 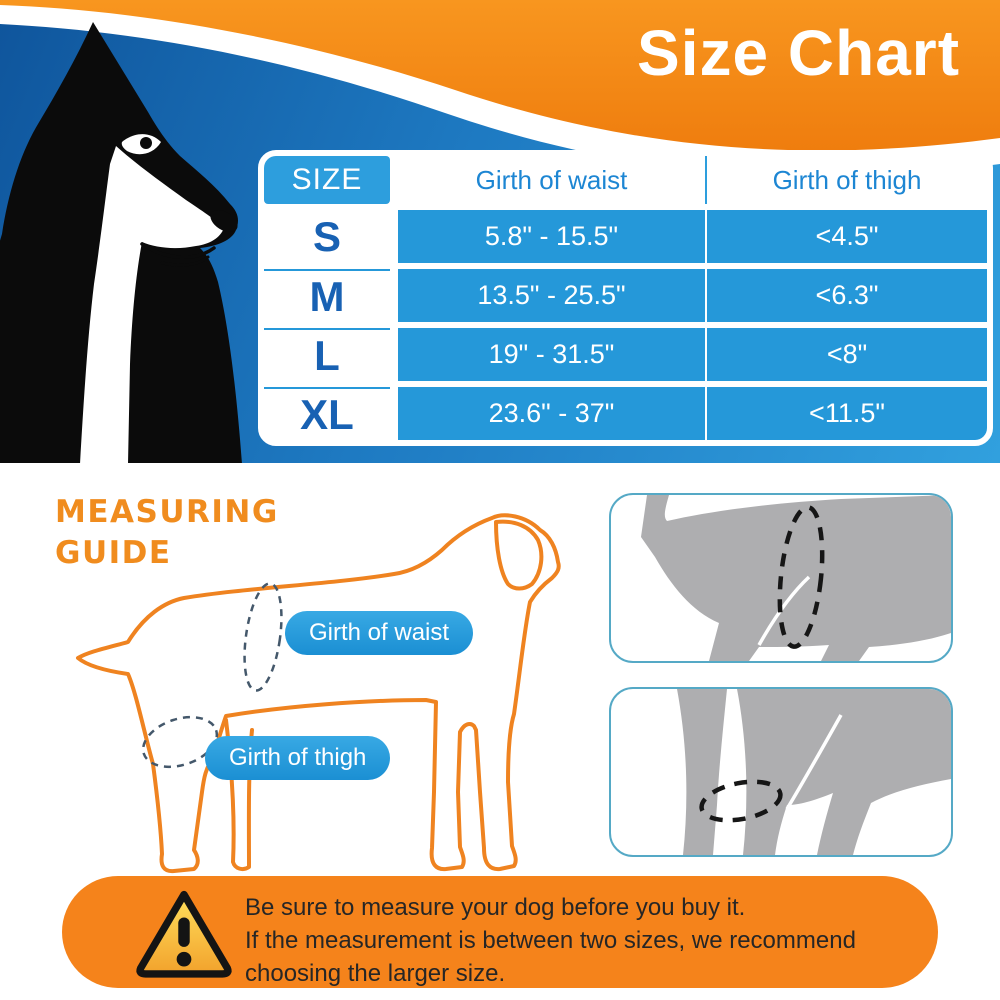 I want to click on thigh-detail-panel, so click(x=781, y=772).